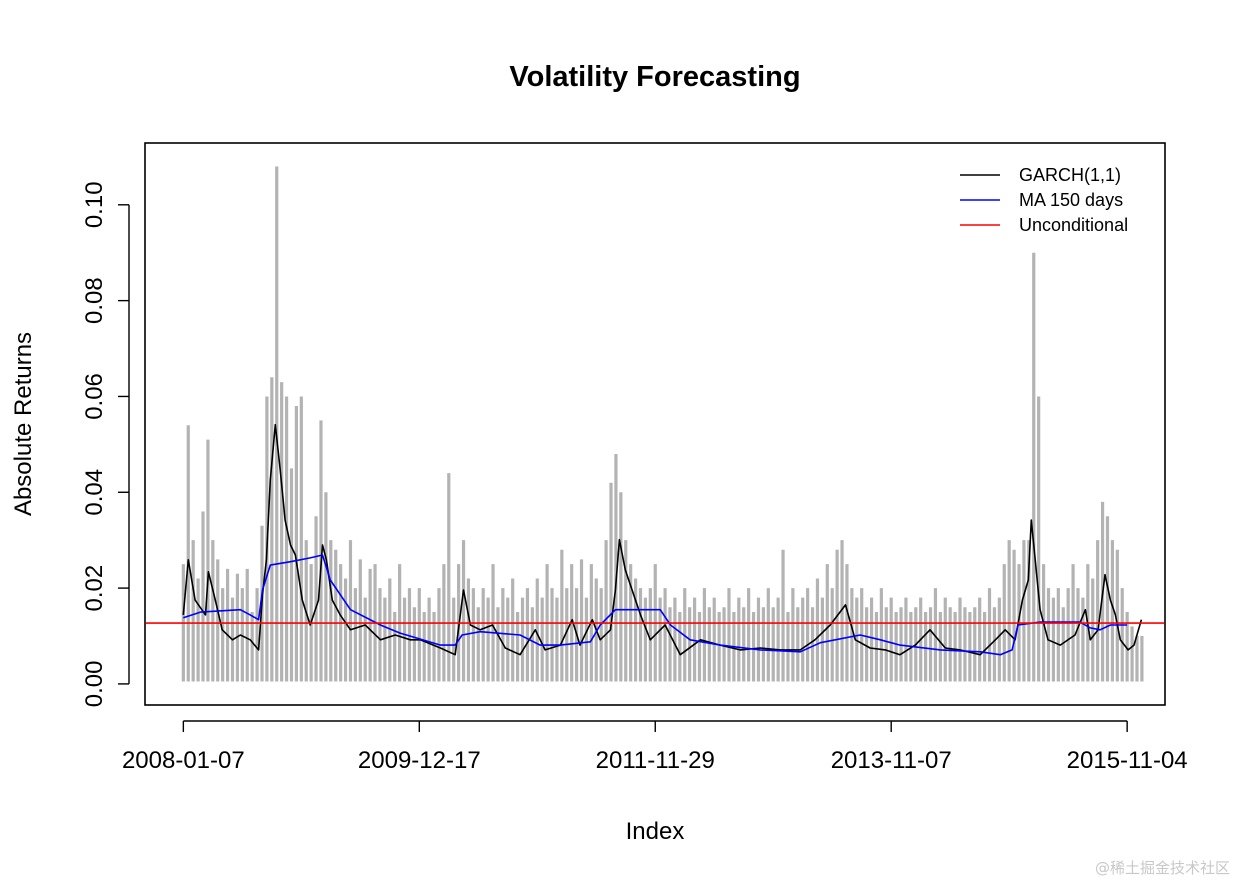 Image resolution: width=1240 pixels, height=886 pixels. Describe the element at coordinates (94, 684) in the screenshot. I see `y-tick-label: 0.00` at that location.